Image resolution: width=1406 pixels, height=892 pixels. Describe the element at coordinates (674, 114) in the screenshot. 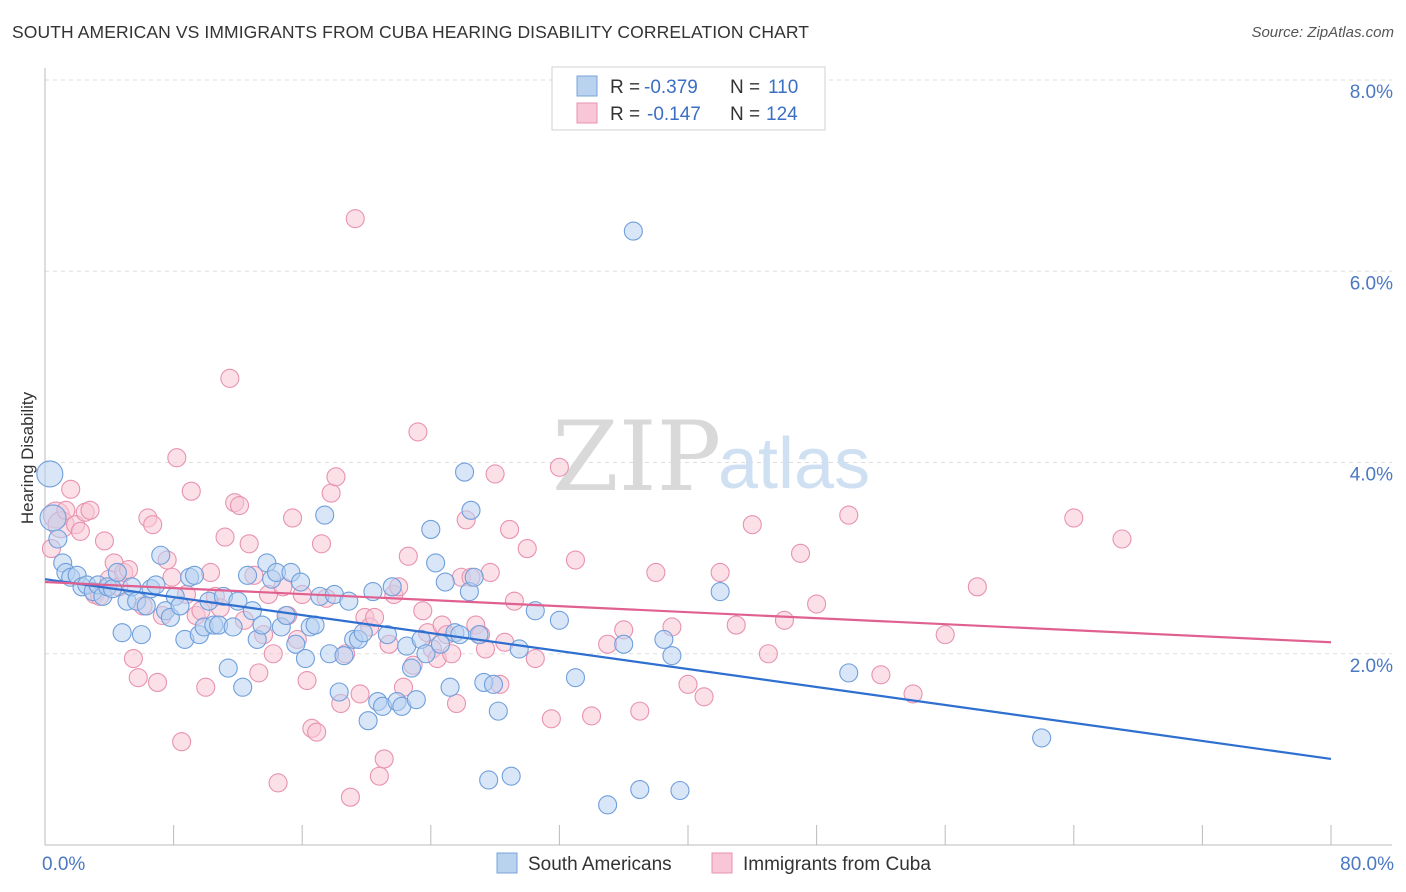

I see `legend-r-value-1: -0.147` at that location.